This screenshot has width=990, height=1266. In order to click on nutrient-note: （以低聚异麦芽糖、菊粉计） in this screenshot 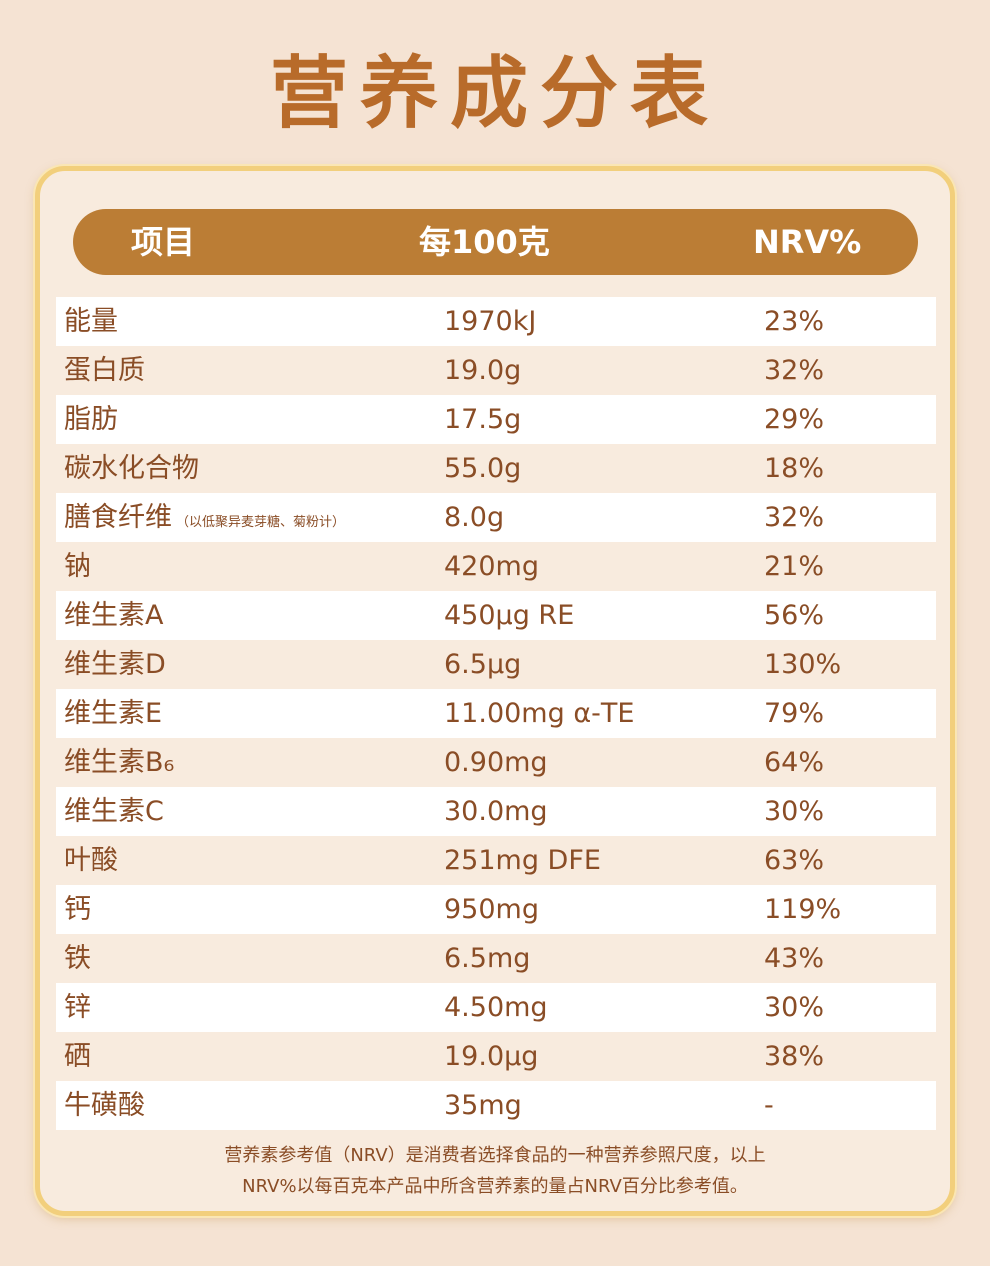, I will do `click(261, 522)`.